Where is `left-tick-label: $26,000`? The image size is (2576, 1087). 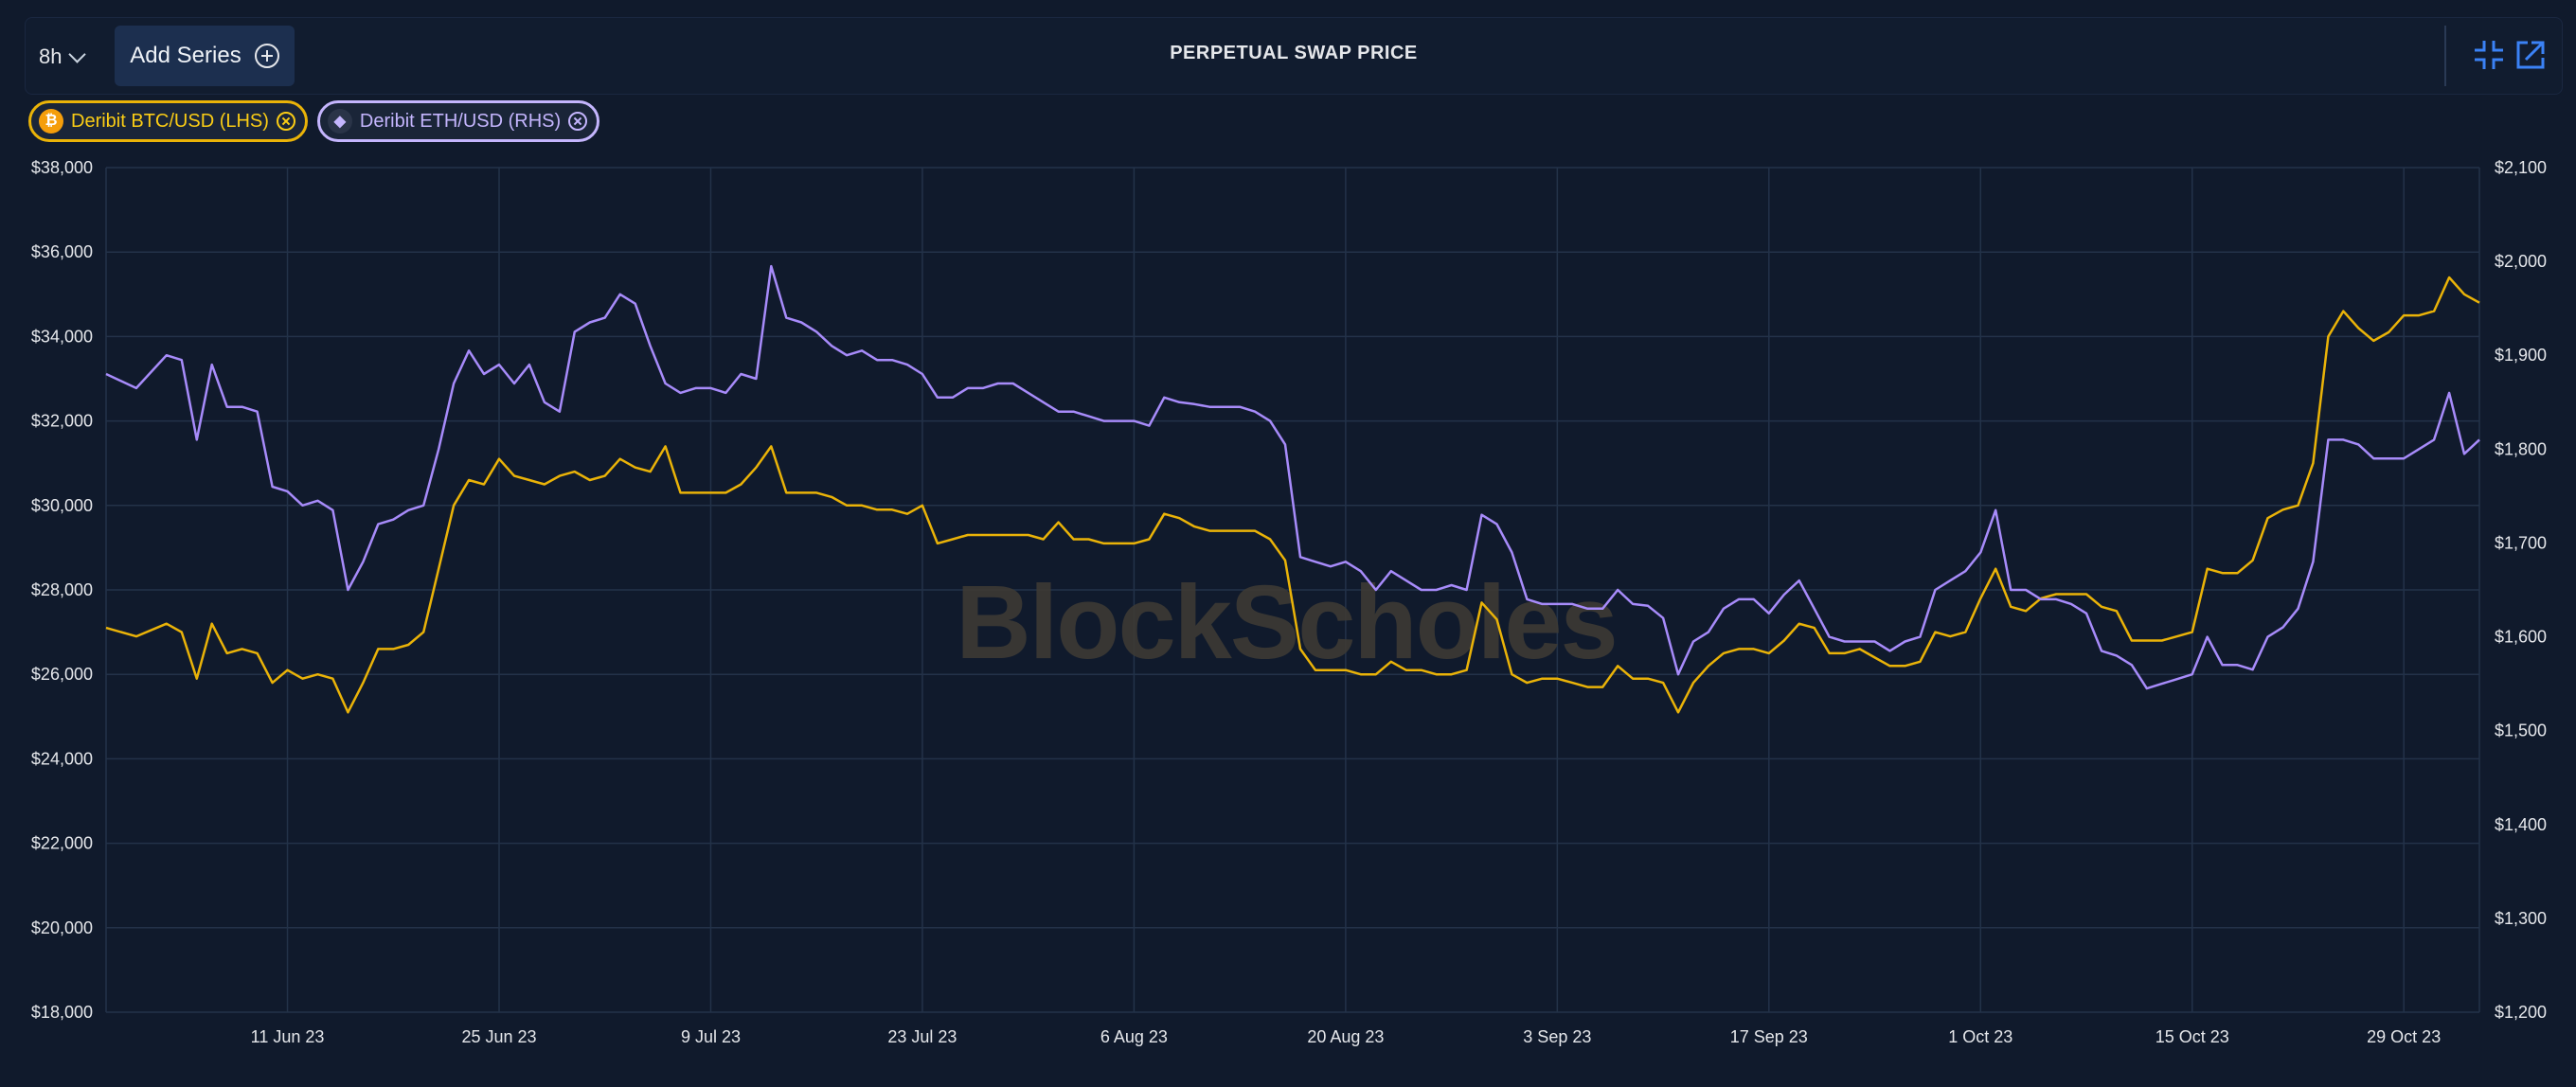
left-tick-label: $26,000 is located at coordinates (62, 675).